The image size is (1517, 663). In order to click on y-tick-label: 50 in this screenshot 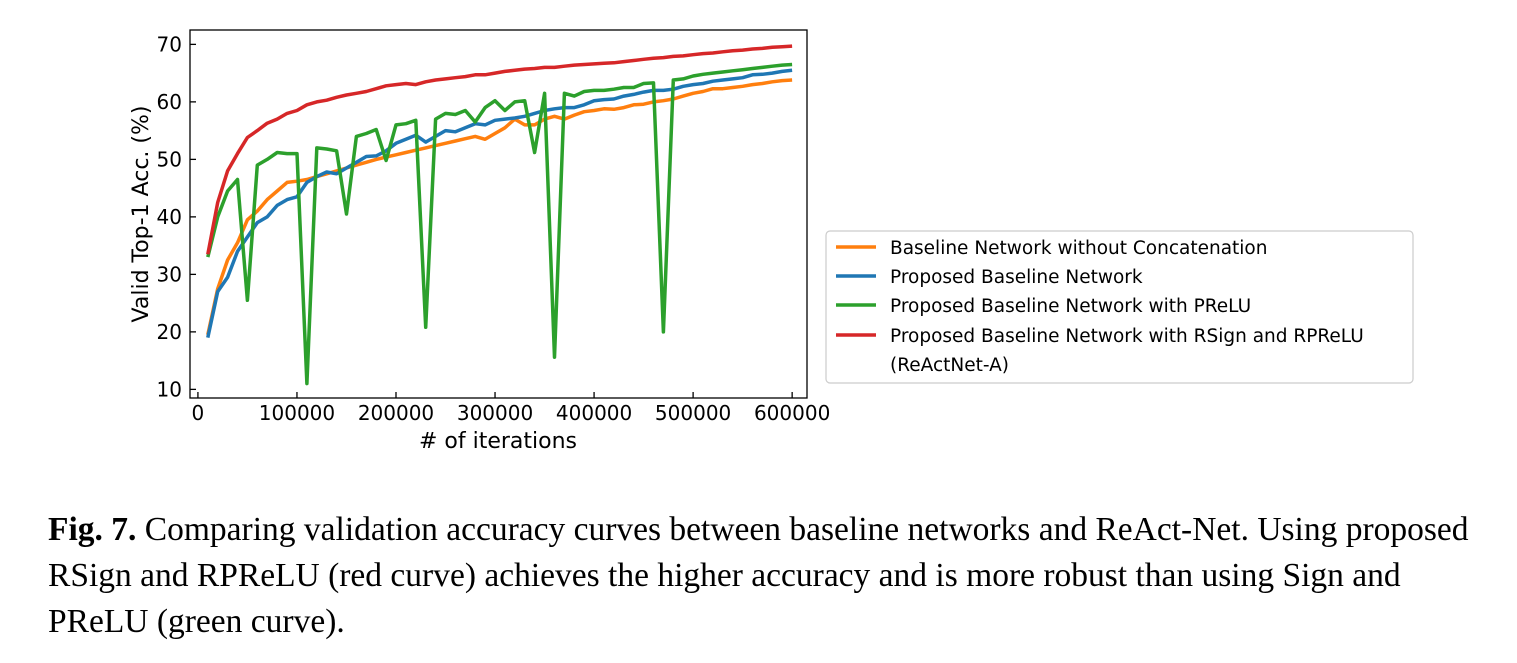, I will do `click(169, 159)`.